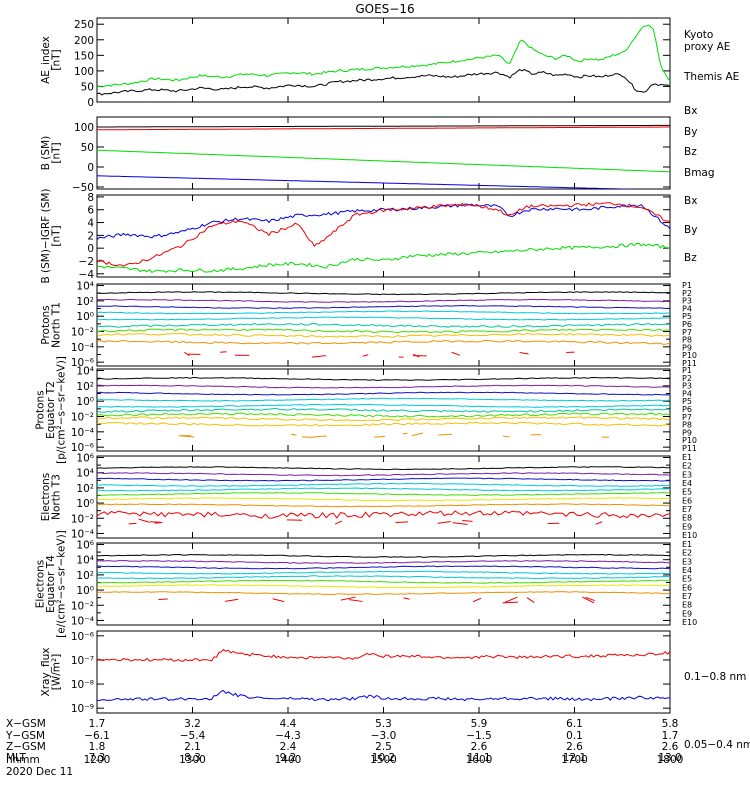  I want to click on legend-e10: E10, so click(689, 535).